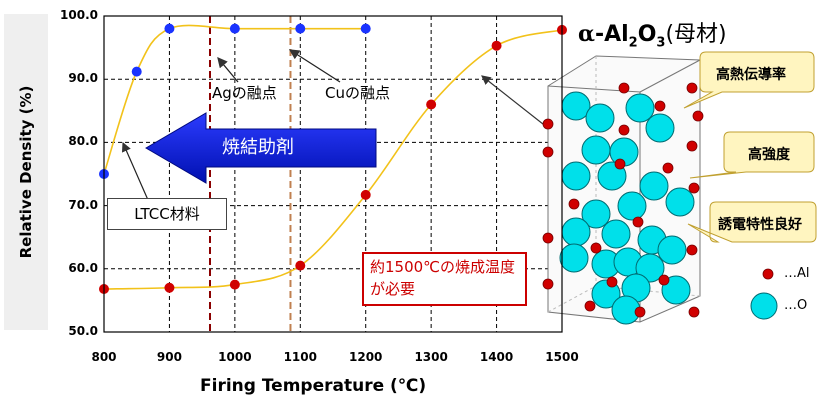  I want to click on x-tick-label: 900, so click(169, 357).